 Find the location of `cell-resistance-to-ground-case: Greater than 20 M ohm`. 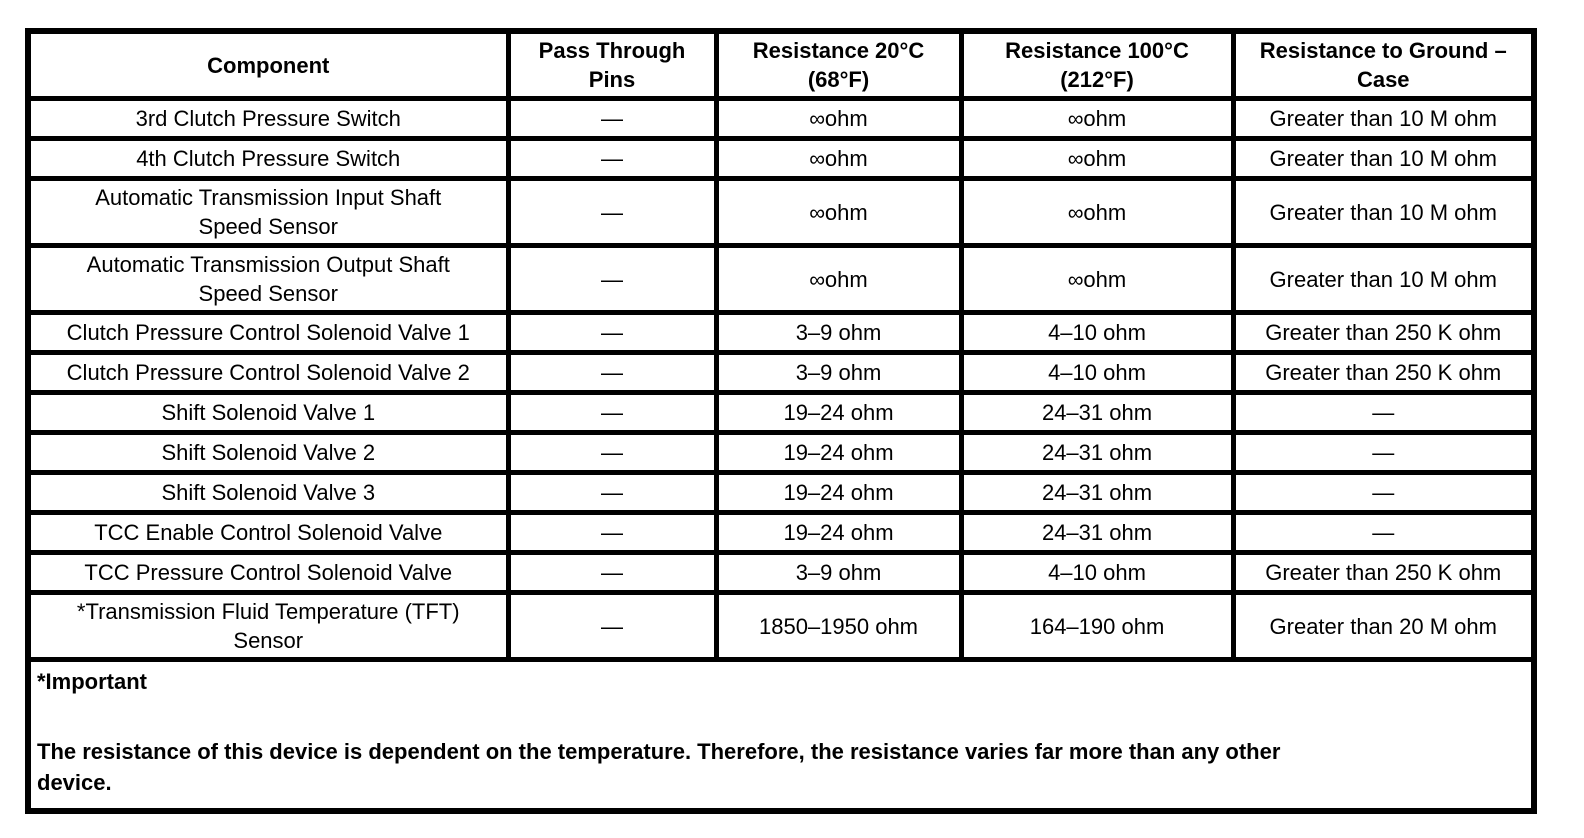

cell-resistance-to-ground-case: Greater than 20 M ohm is located at coordinates (1383, 626).